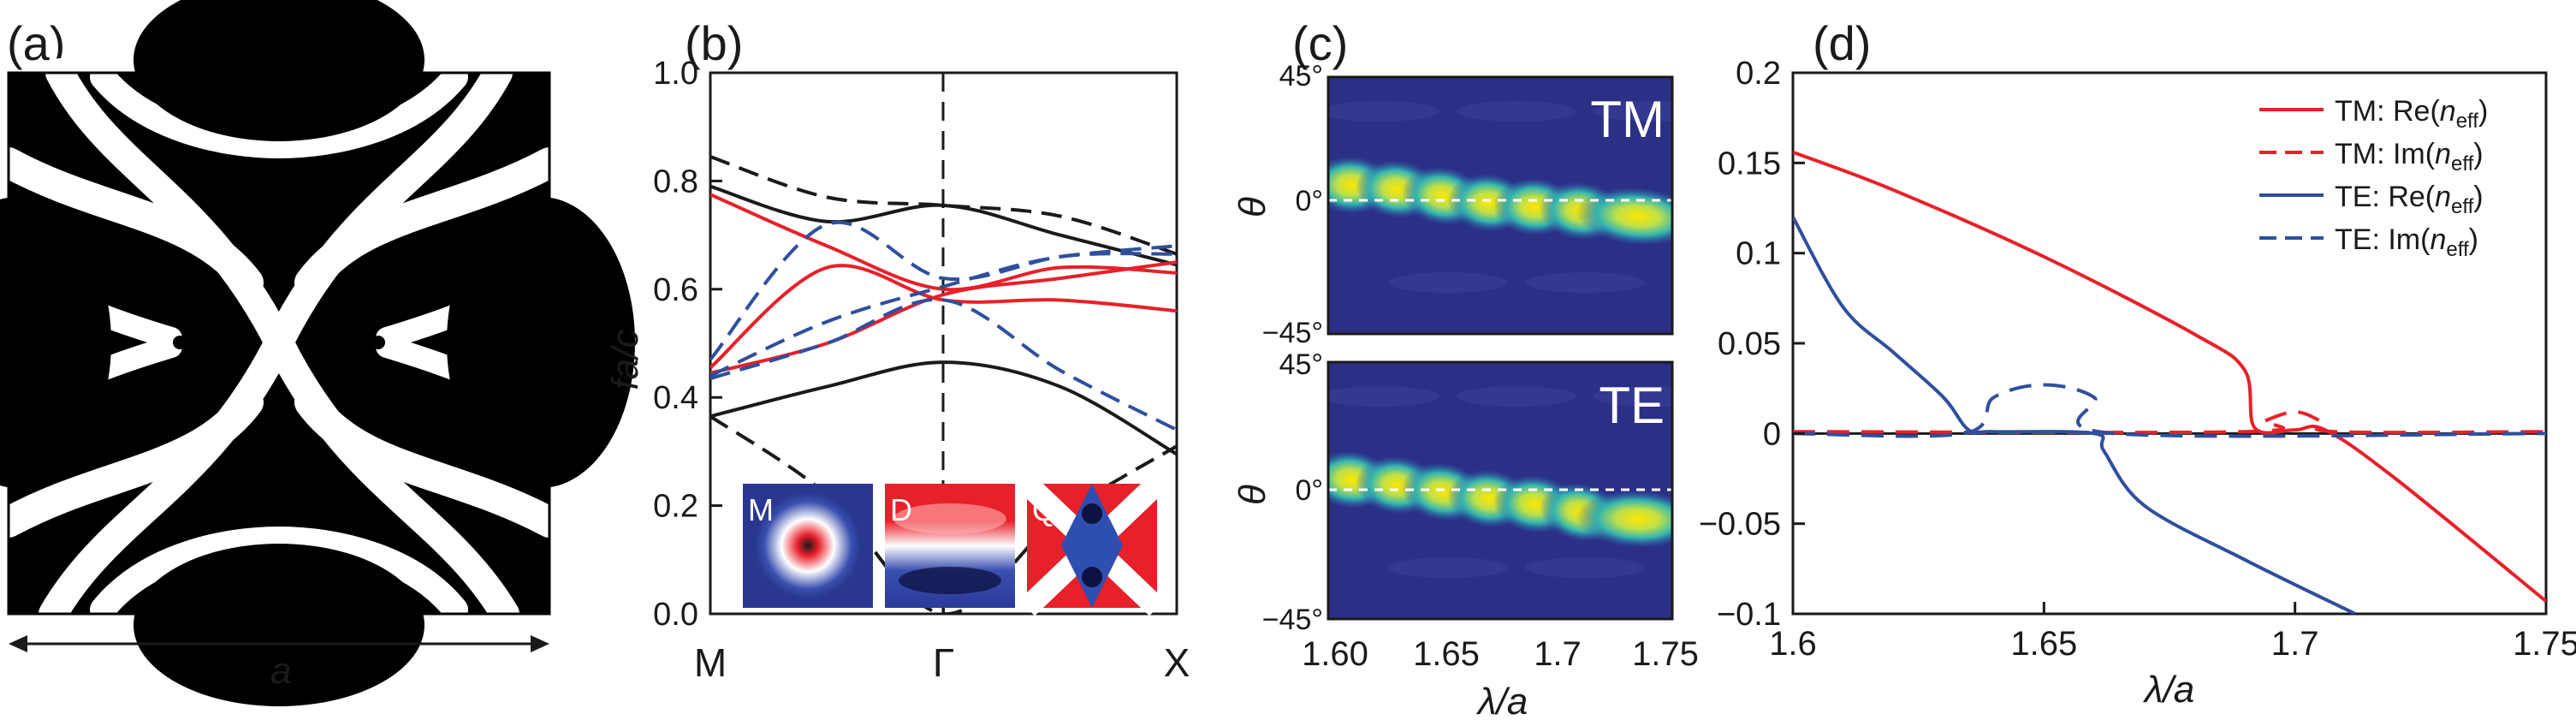 Image resolution: width=2576 pixels, height=726 pixels. Describe the element at coordinates (1749, 164) in the screenshot. I see `neff-ytick-label: 0.15` at that location.